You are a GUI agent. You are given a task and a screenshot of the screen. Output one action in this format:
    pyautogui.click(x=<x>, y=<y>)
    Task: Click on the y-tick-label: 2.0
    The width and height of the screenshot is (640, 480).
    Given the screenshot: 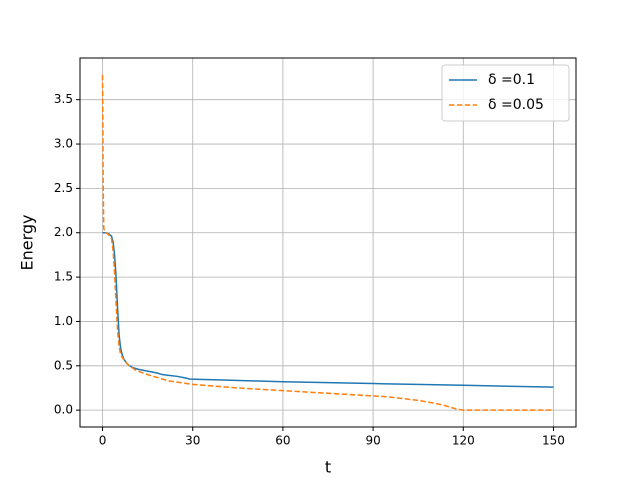 What is the action you would take?
    pyautogui.click(x=63, y=232)
    